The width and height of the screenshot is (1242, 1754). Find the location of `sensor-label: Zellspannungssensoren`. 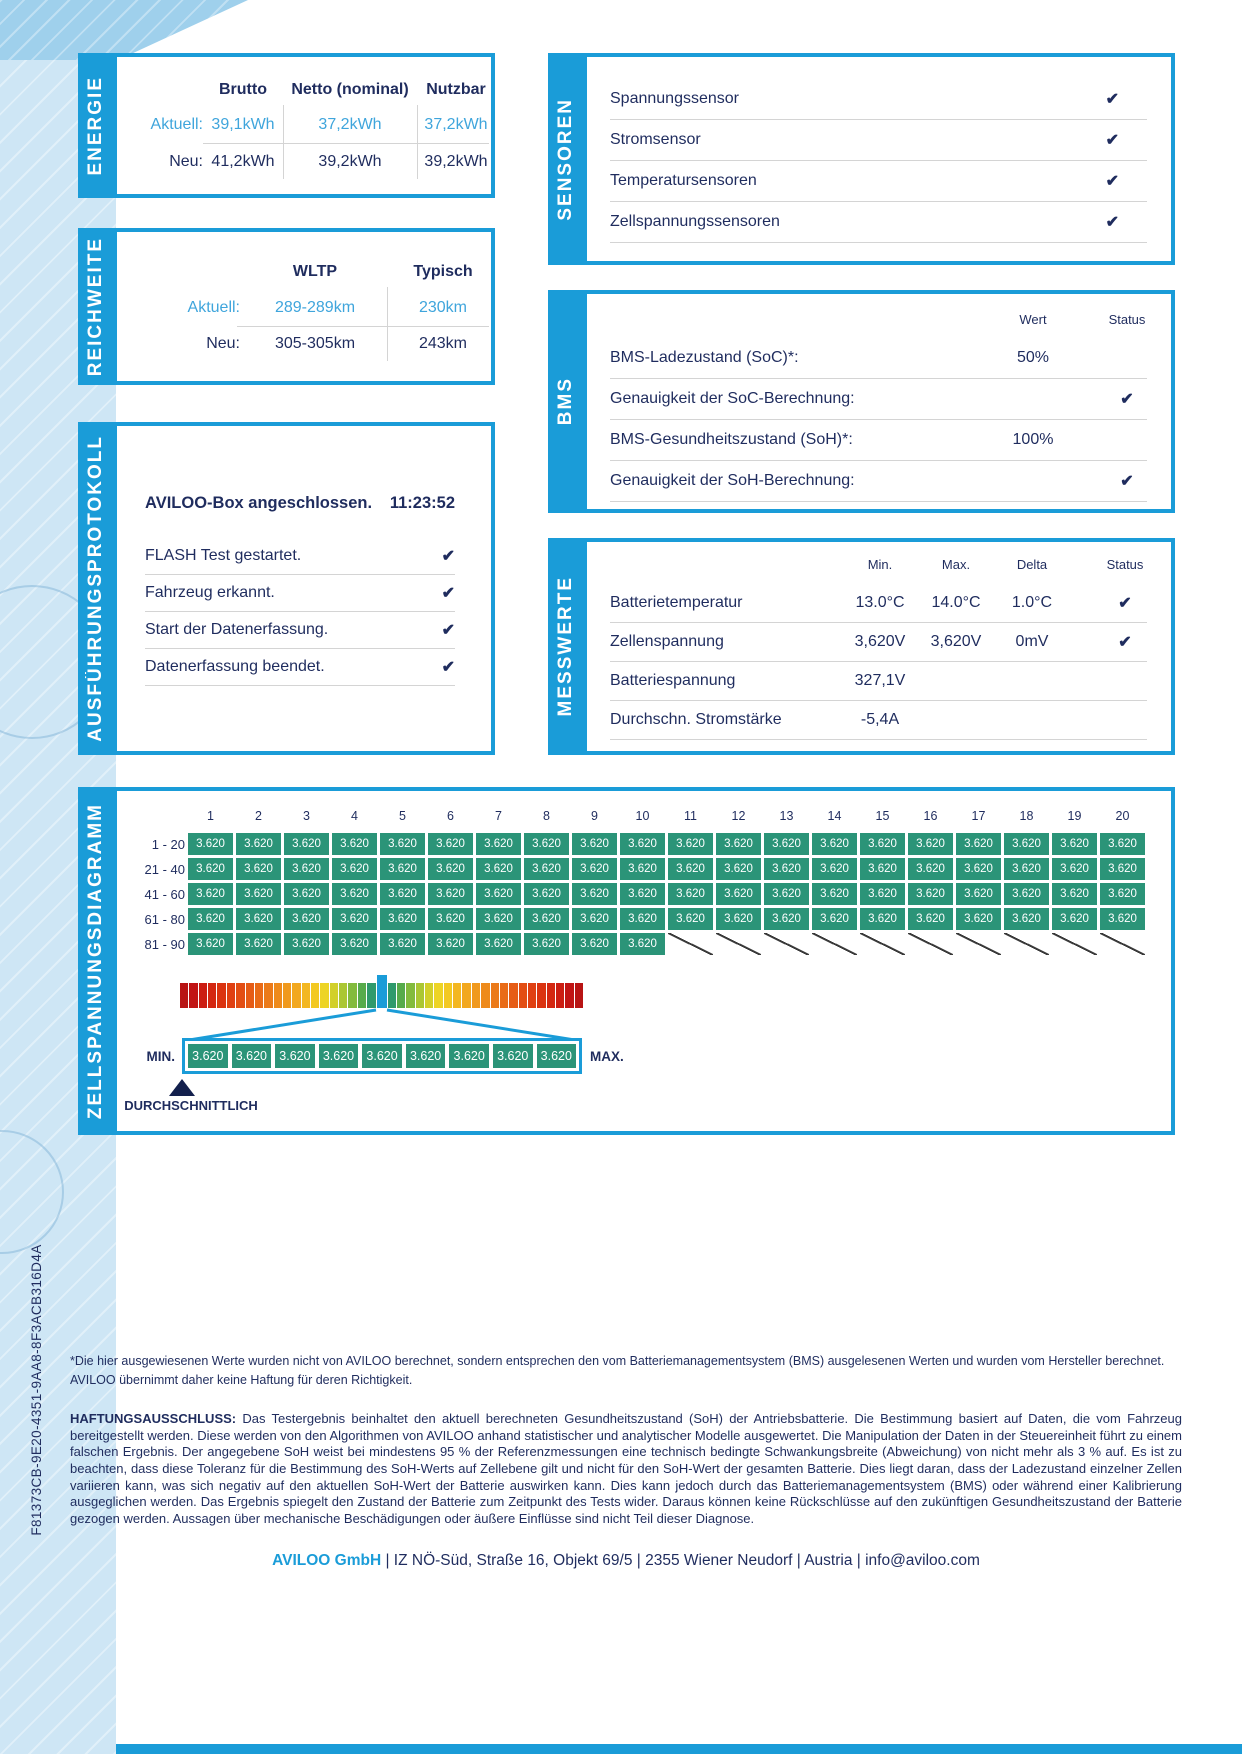

sensor-label: Zellspannungssensoren is located at coordinates (695, 221).